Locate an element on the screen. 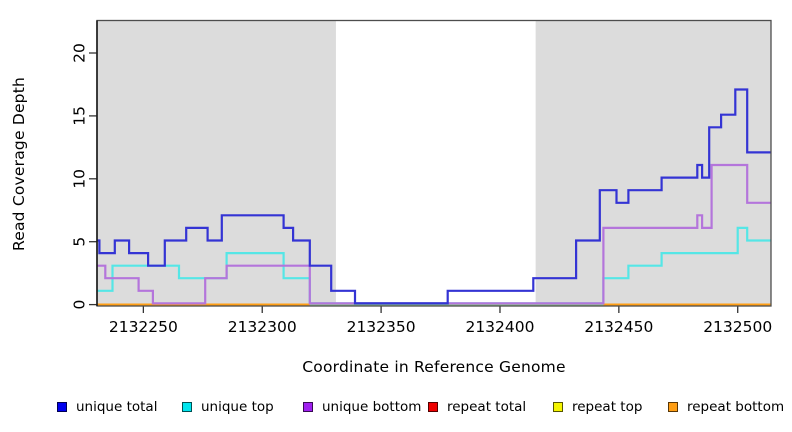  legend-label: unique total is located at coordinates (117, 407).